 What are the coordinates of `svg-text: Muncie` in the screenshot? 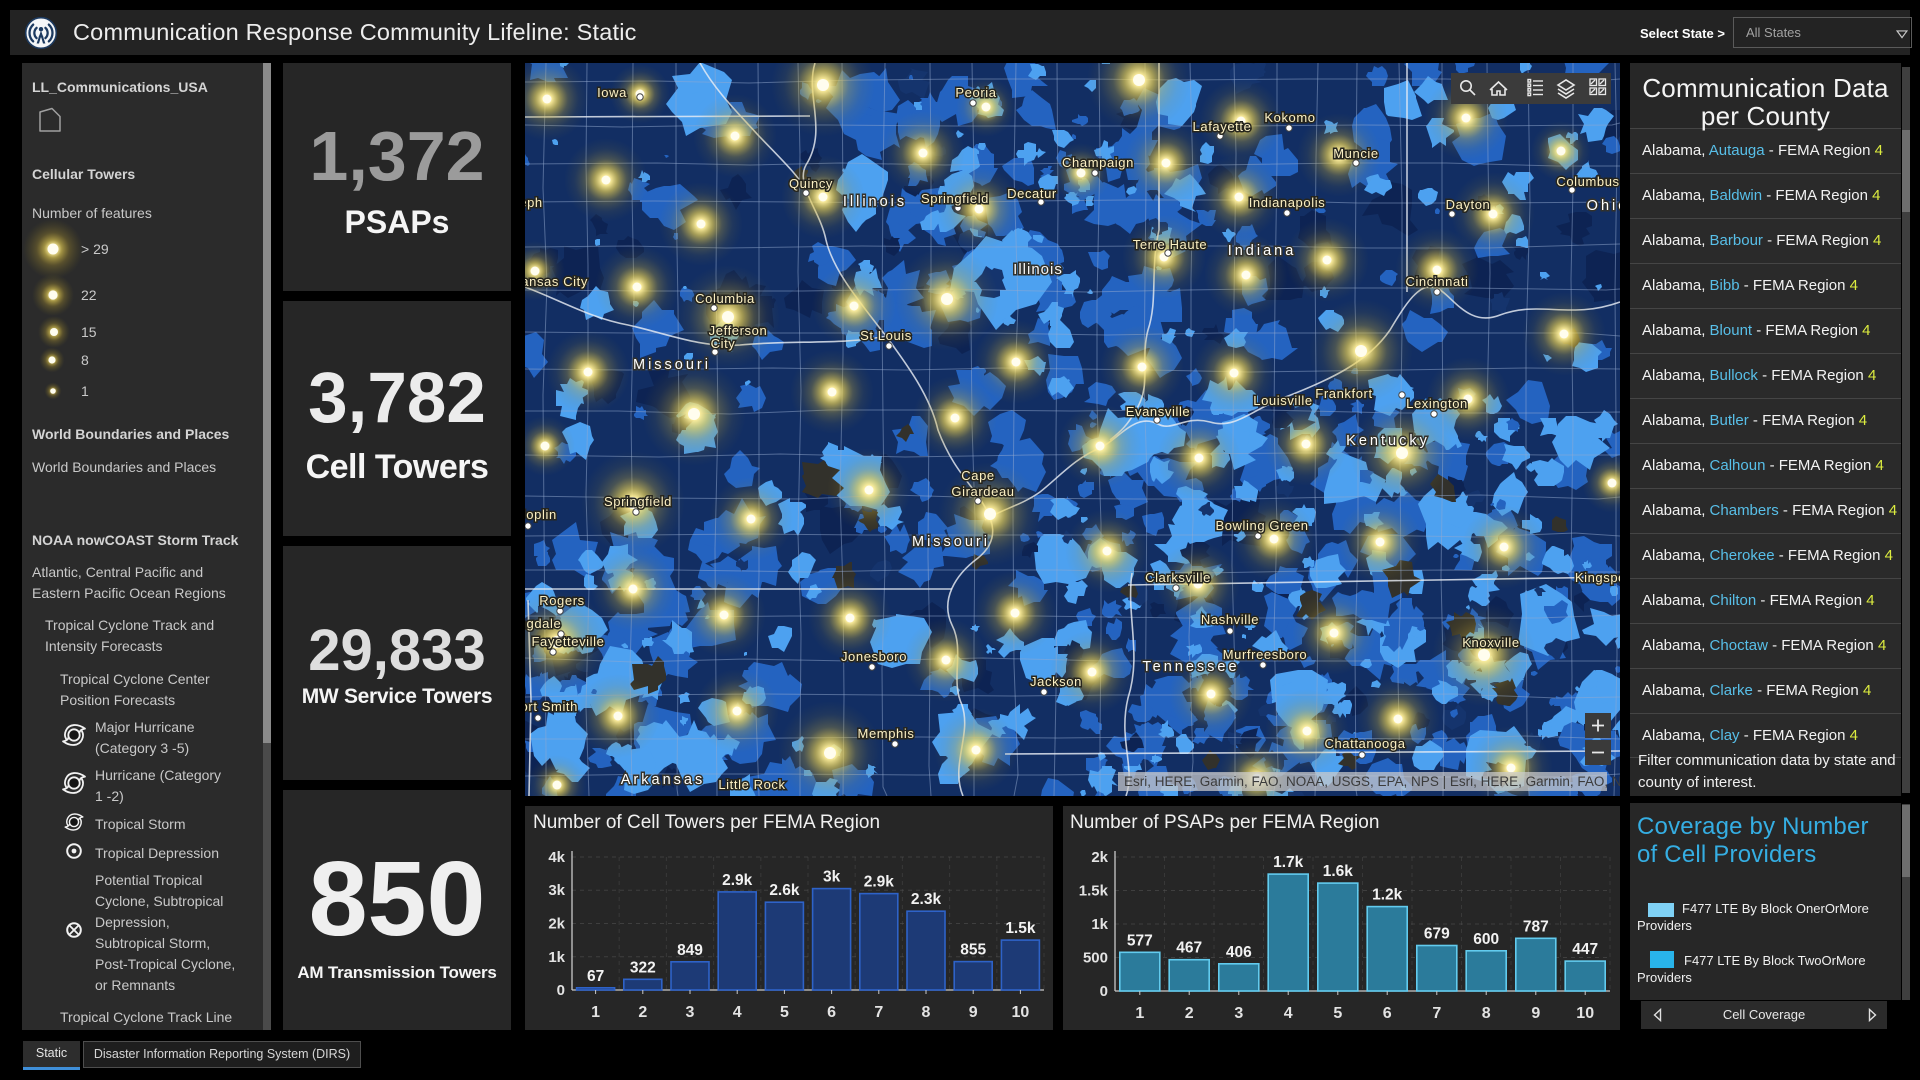 It's located at (1356, 153).